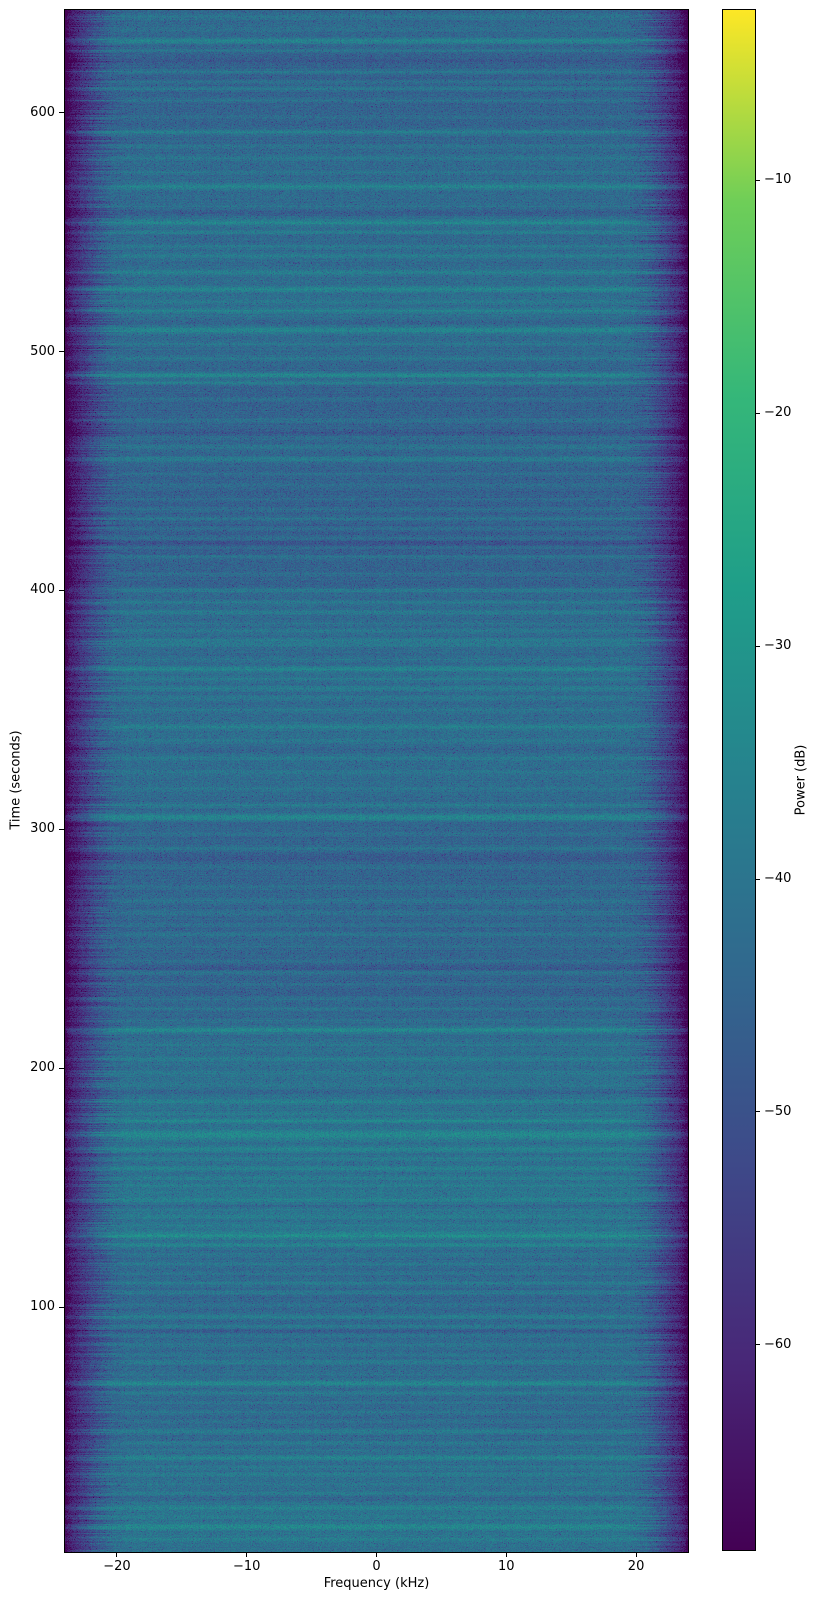  What do you see at coordinates (778, 879) in the screenshot?
I see `colorbar-tick-label: −40` at bounding box center [778, 879].